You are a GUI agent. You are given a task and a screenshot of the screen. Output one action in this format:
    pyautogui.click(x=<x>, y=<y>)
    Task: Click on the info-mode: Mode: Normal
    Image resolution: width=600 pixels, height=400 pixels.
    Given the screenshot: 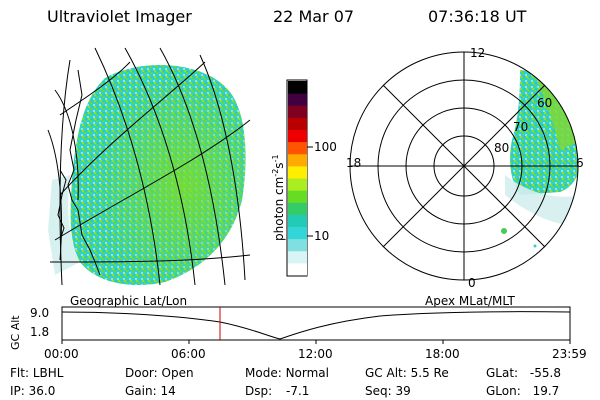 What is the action you would take?
    pyautogui.click(x=287, y=373)
    